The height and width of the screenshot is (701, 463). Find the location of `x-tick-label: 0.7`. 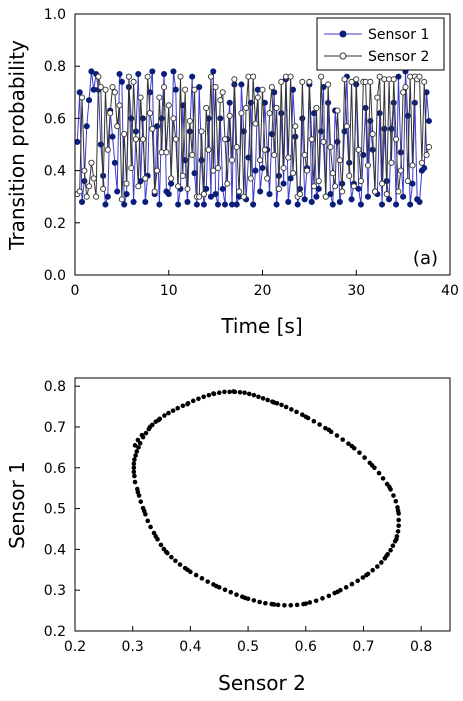

x-tick-label: 0.7 is located at coordinates (363, 647).